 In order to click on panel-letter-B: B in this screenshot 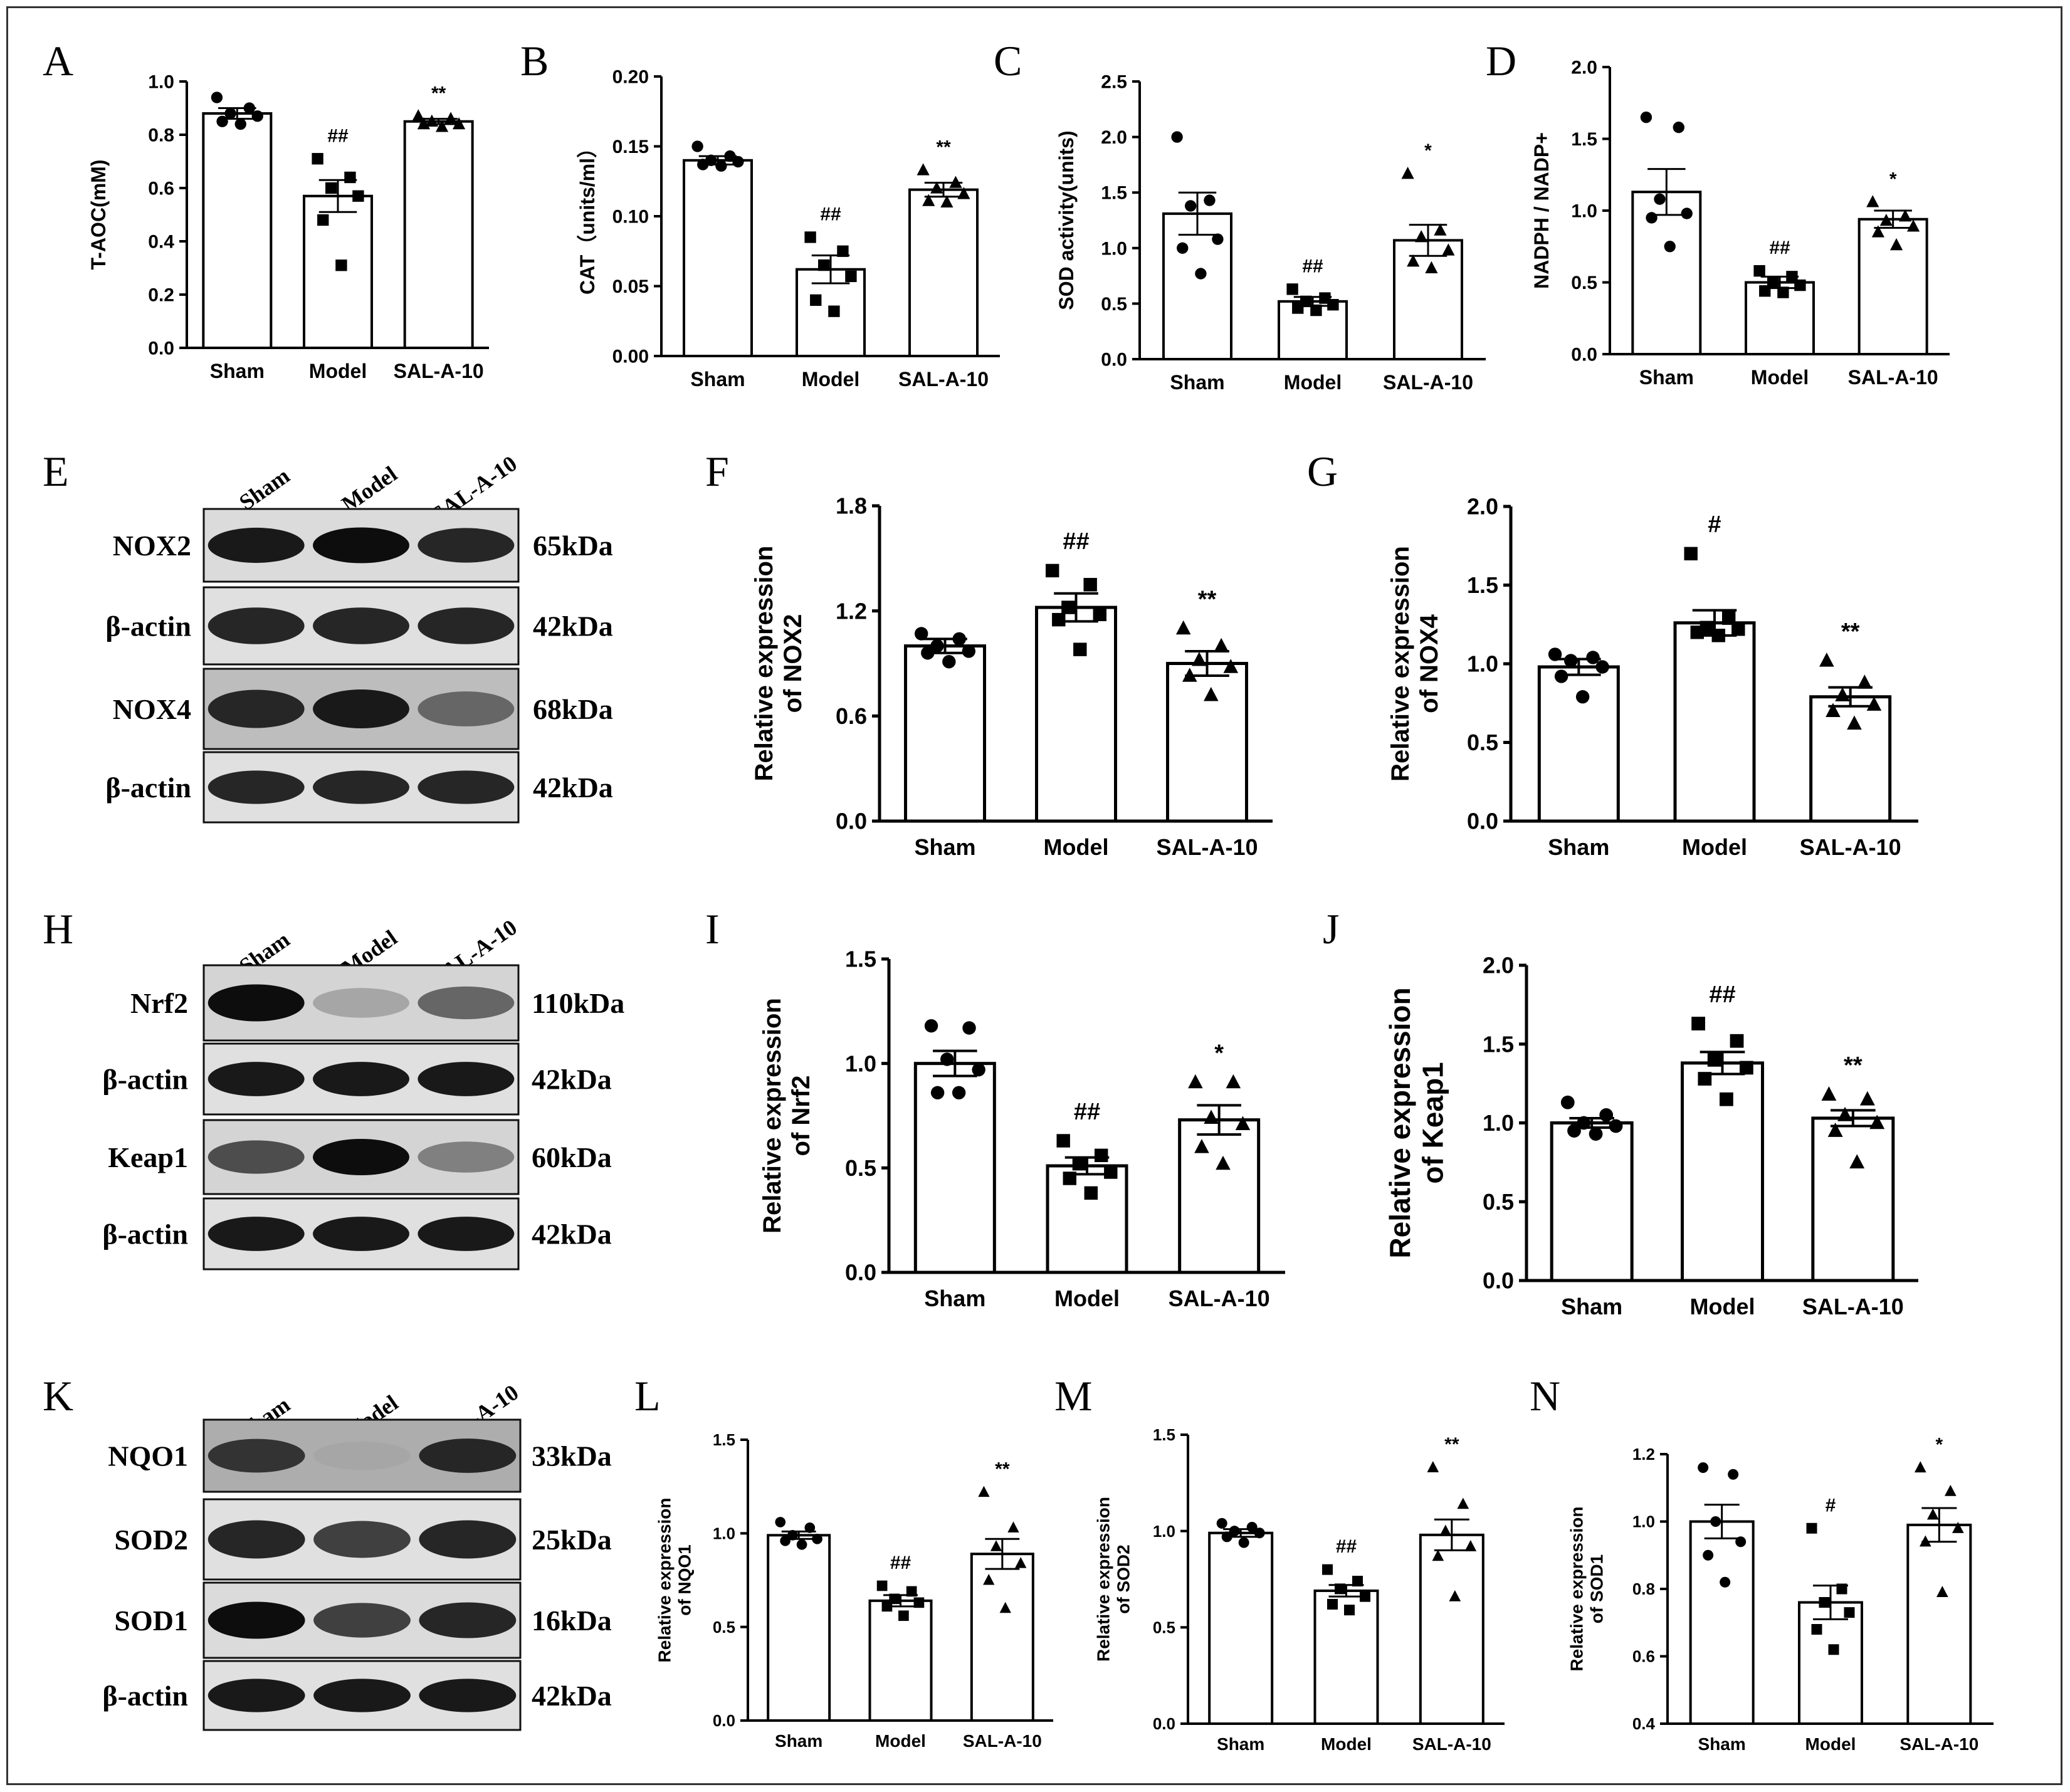, I will do `click(534, 61)`.